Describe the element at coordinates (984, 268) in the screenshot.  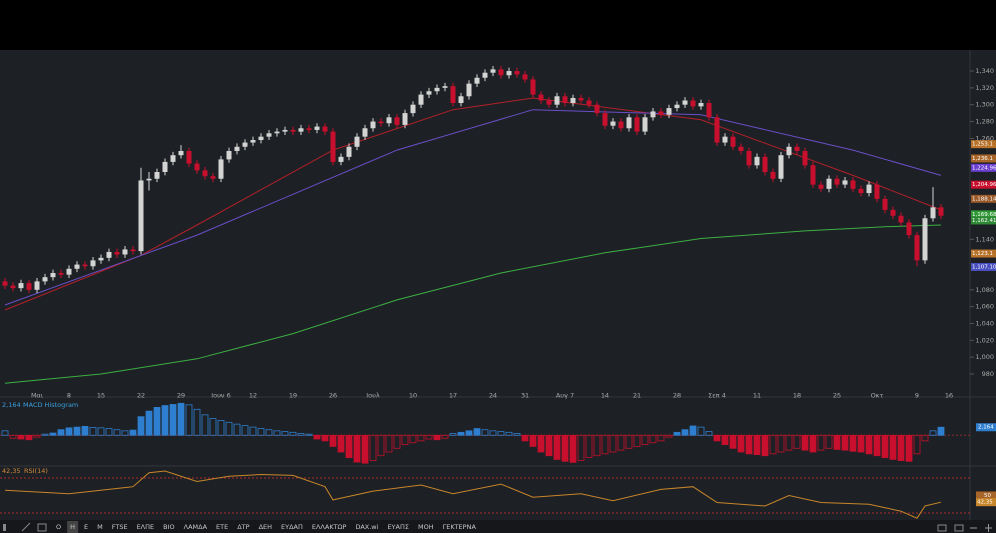
I see `price-tag-label: 1,107.10` at that location.